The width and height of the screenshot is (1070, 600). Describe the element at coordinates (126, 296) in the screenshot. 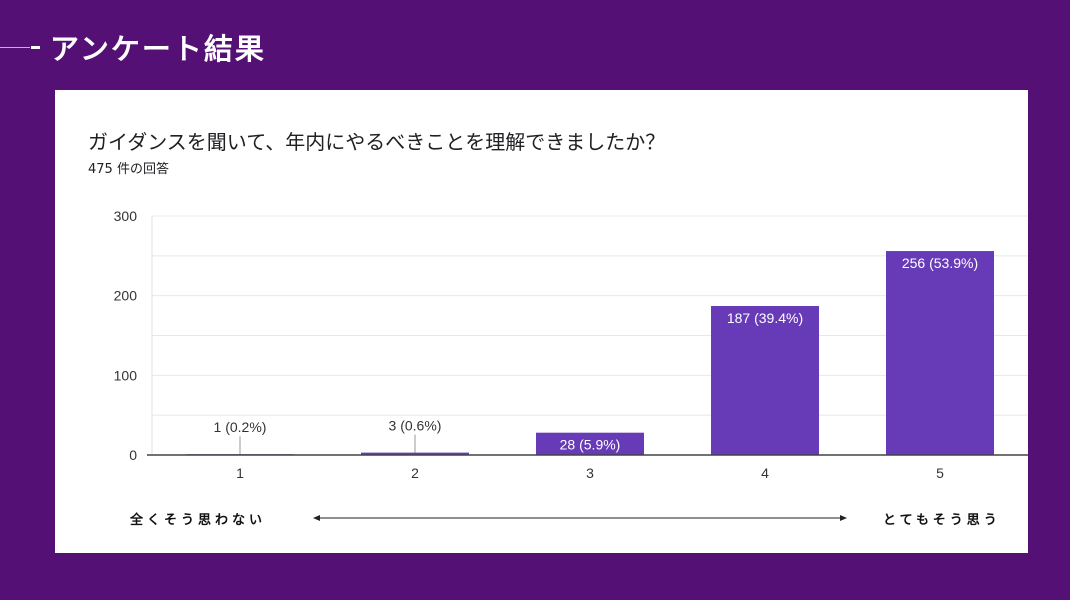

I see `y-tick-label: 200` at that location.